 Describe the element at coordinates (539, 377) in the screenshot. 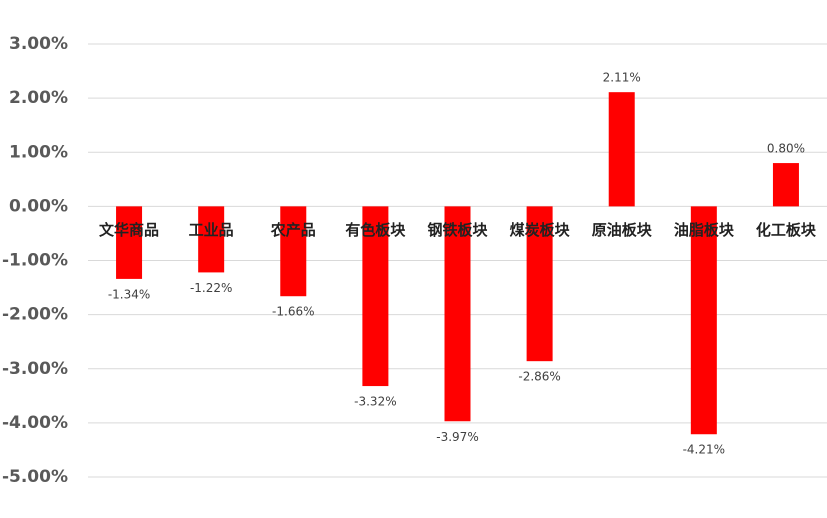

I see `value-label: -2.86%` at that location.